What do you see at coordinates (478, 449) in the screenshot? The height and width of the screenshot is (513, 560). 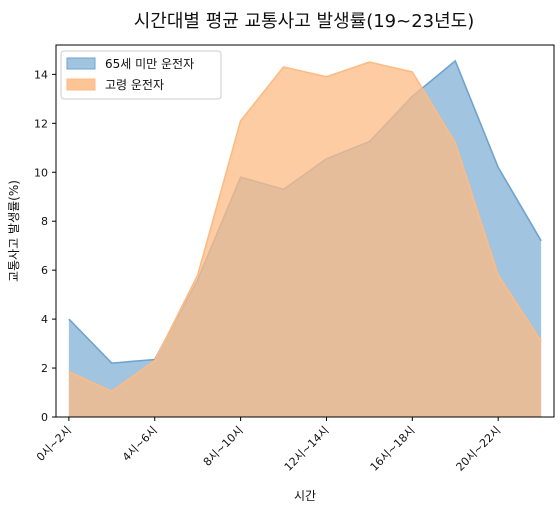 I see `x-tick-label: 20시~22시` at bounding box center [478, 449].